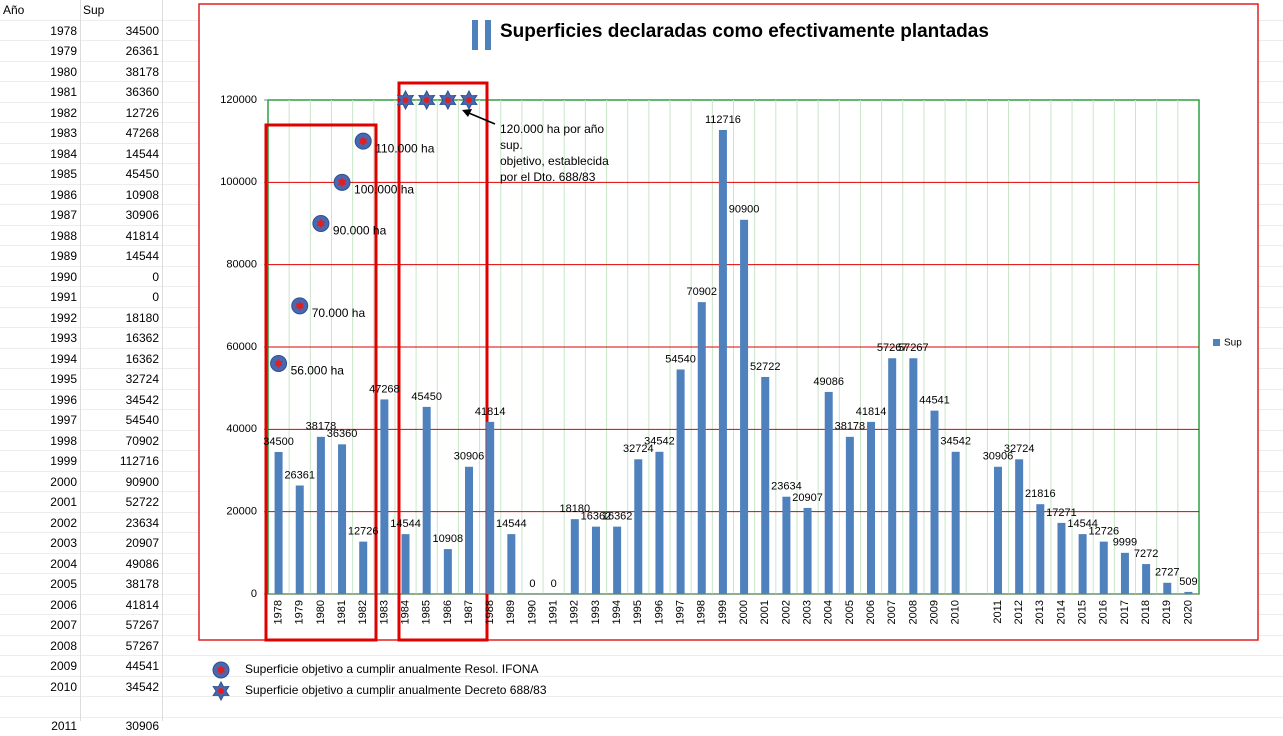 The image size is (1283, 736). Describe the element at coordinates (1040, 612) in the screenshot. I see `x-tick-label: 2013` at that location.